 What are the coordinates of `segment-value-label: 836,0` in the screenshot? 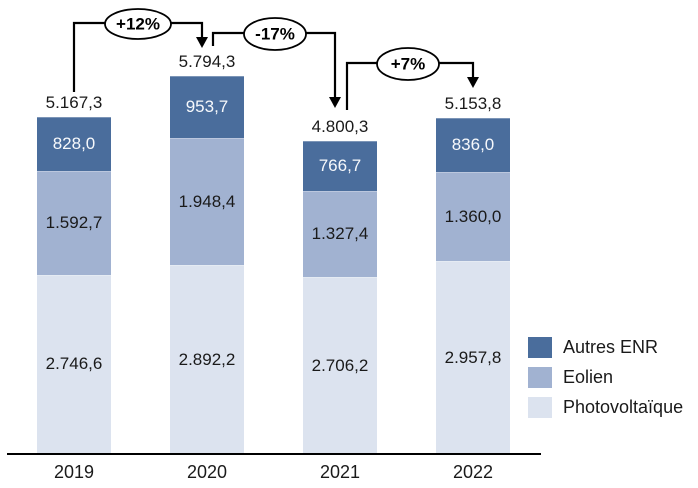 It's located at (473, 145).